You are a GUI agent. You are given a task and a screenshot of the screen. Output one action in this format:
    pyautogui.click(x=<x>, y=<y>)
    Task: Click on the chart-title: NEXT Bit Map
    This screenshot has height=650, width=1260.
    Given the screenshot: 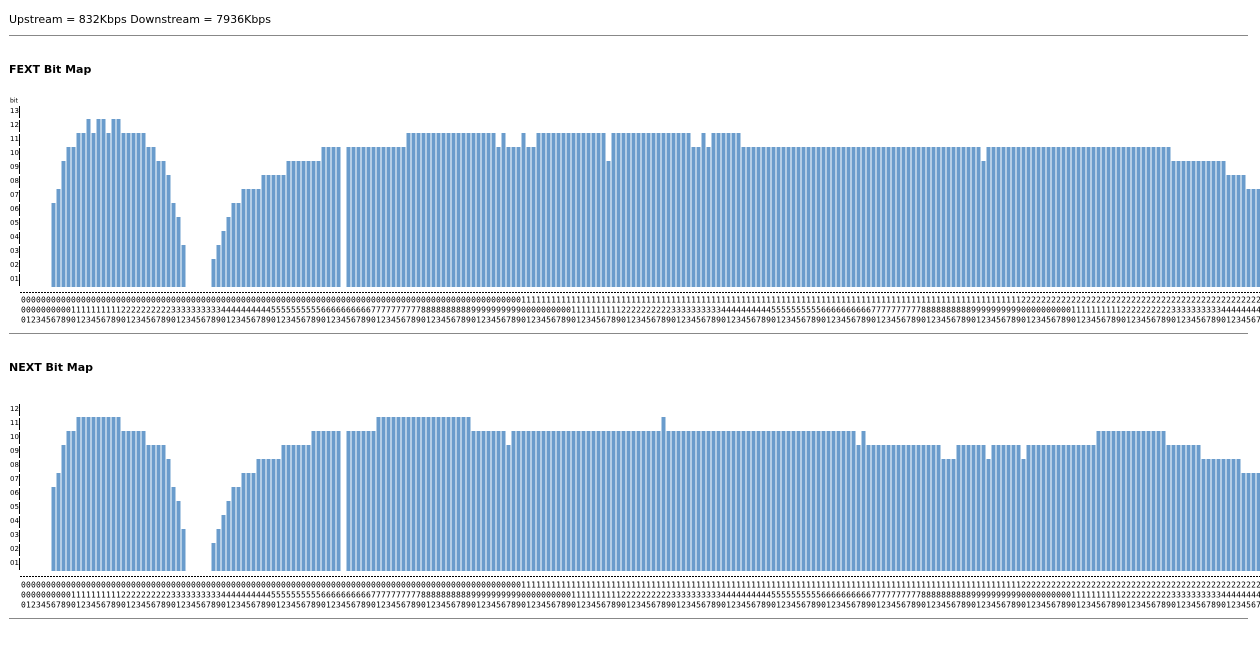 What is the action you would take?
    pyautogui.click(x=51, y=367)
    